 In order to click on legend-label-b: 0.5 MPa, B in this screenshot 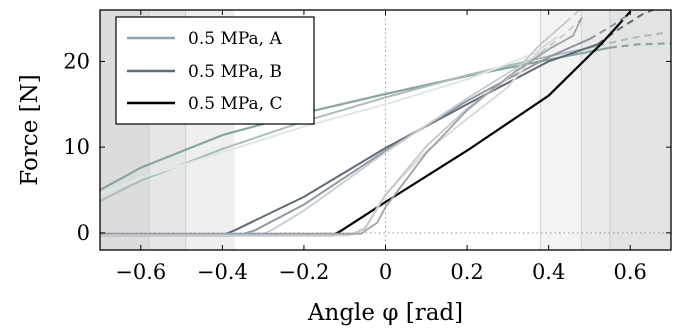, I will do `click(235, 72)`.